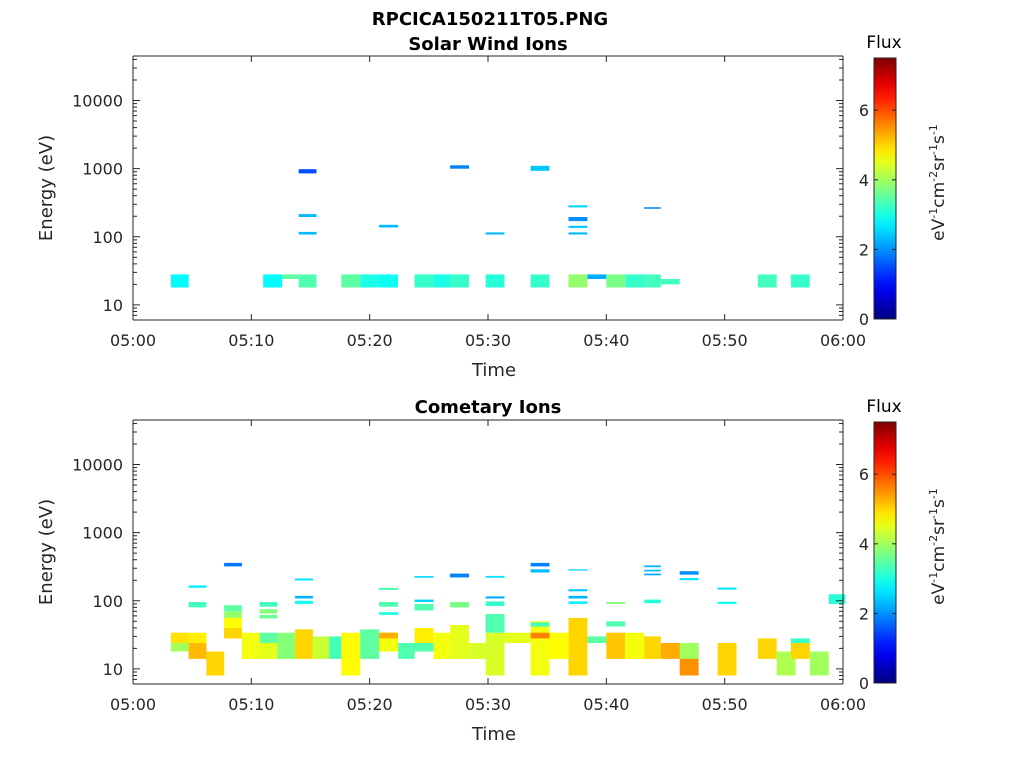 This screenshot has width=1024, height=768. Describe the element at coordinates (107, 237) in the screenshot. I see `y-tick-label: 100` at that location.